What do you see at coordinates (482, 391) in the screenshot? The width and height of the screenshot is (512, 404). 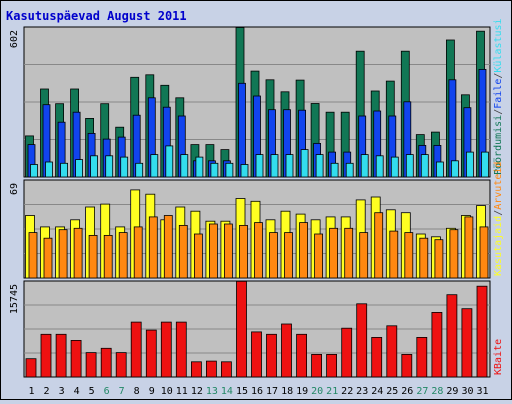 I see `x-tick-label: 31` at bounding box center [482, 391].